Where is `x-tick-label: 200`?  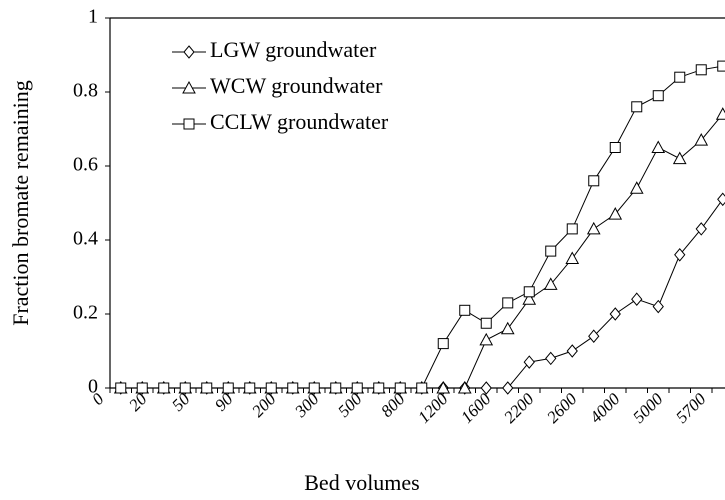 x-tick-label: 200 is located at coordinates (264, 405).